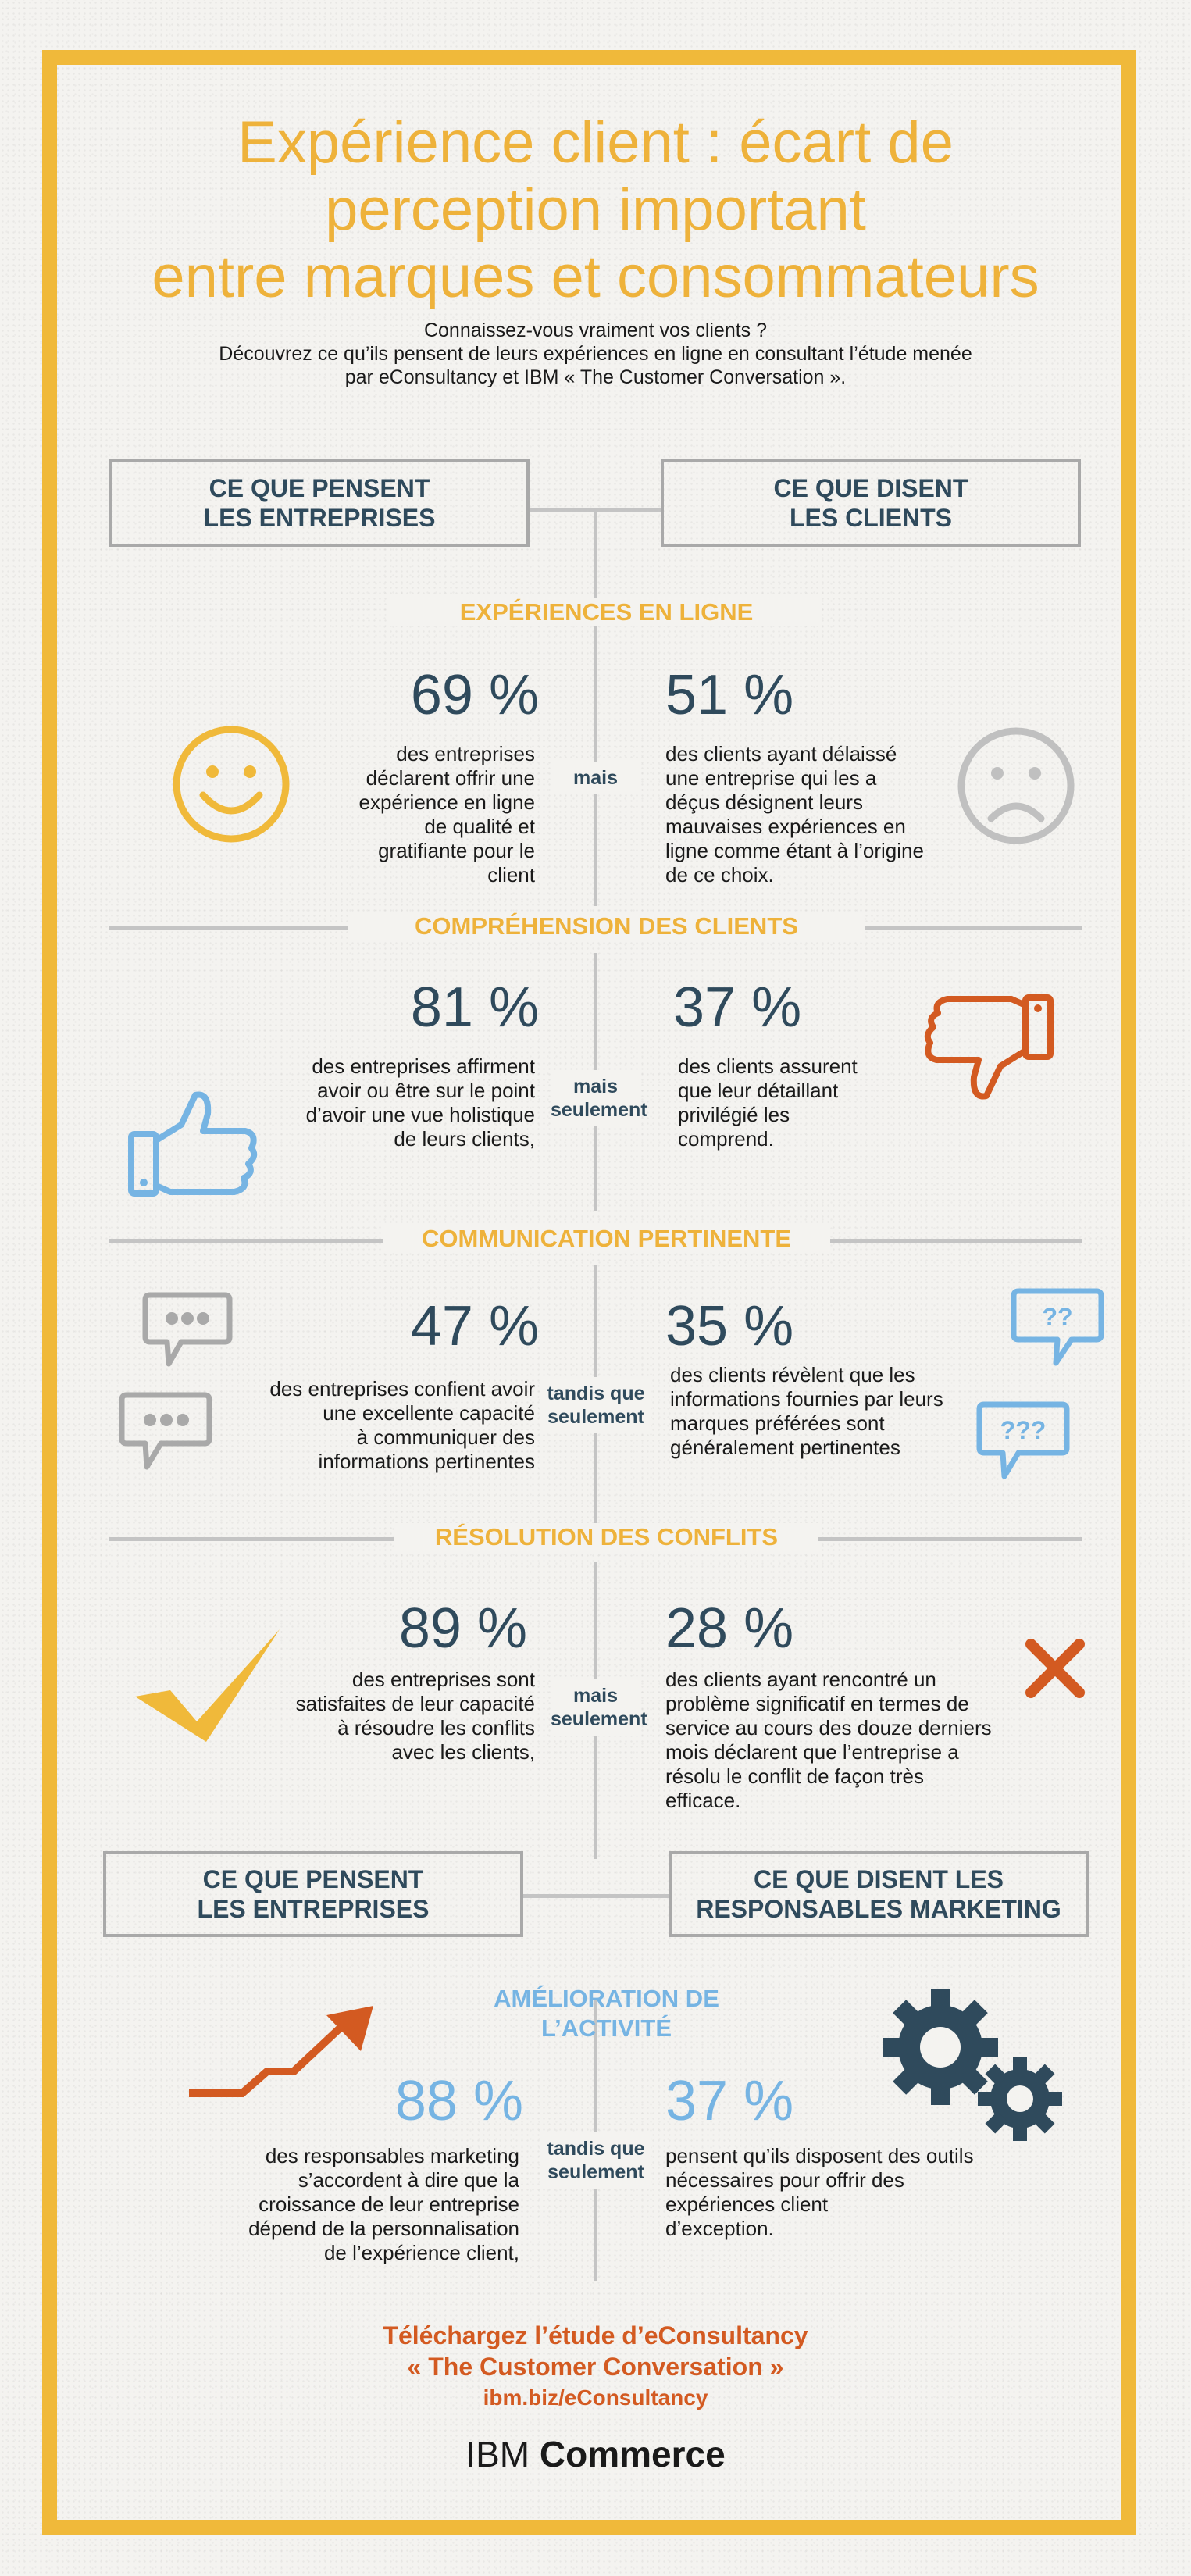  What do you see at coordinates (193, 1144) in the screenshot?
I see `thumbs-up-icon` at bounding box center [193, 1144].